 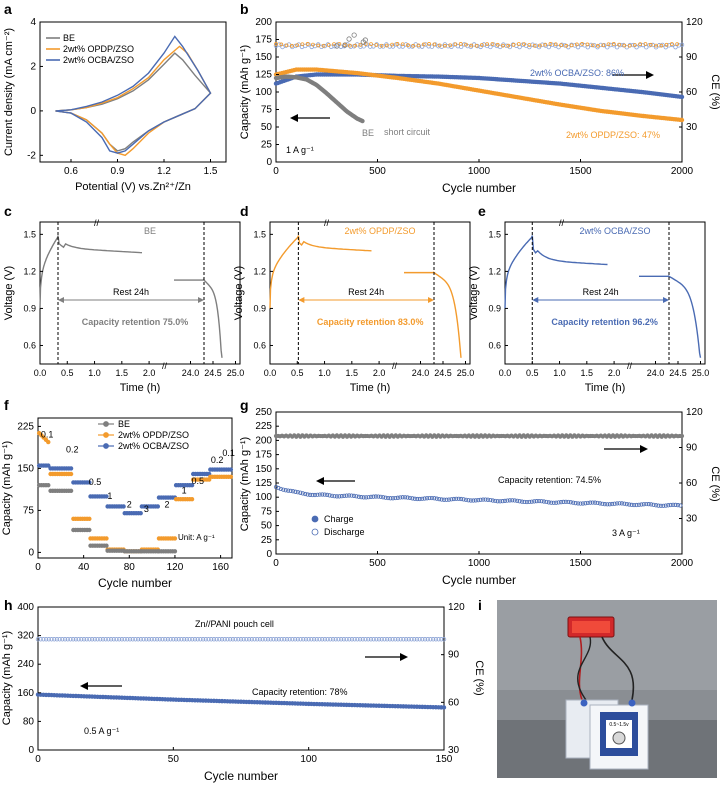 What do you see at coordinates (47, 435) in the screenshot?
I see `f-rate-label: 0.1` at bounding box center [47, 435].